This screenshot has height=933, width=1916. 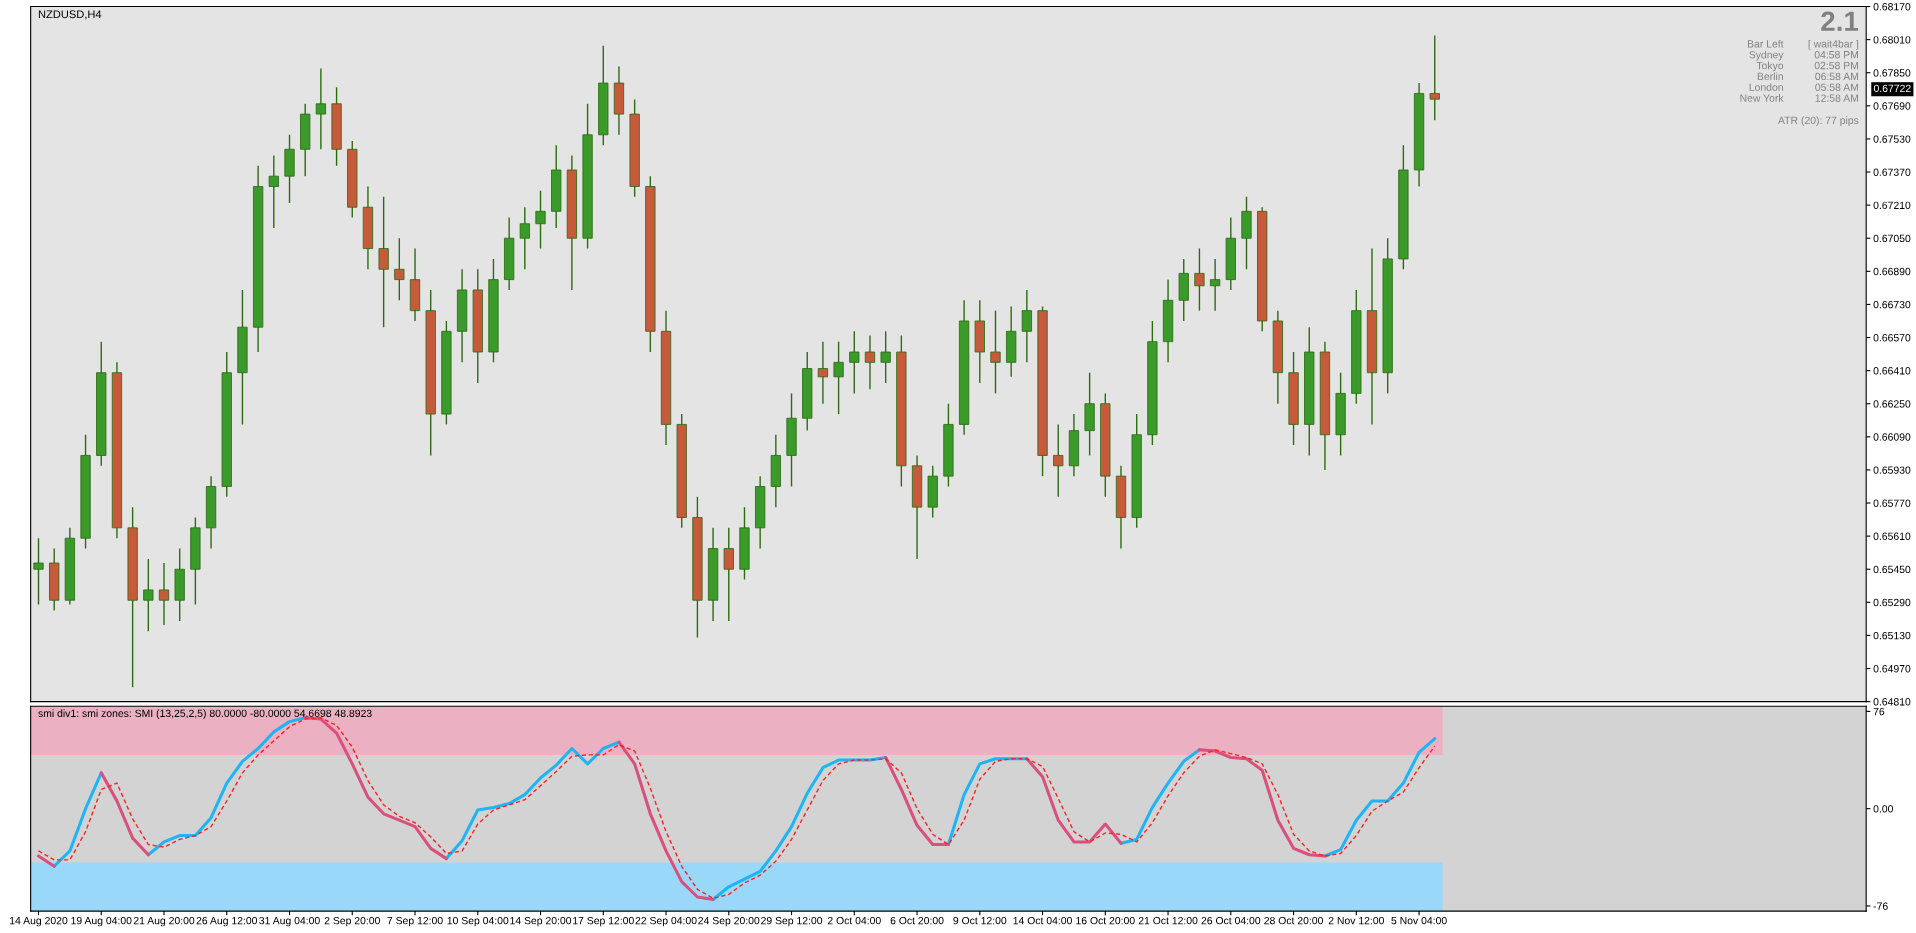 I want to click on chart-title: smi div1: smi zones: SMI (13,25,2,5) 80.0000 -80.0000 54.6698 48.8923, so click(x=205, y=714).